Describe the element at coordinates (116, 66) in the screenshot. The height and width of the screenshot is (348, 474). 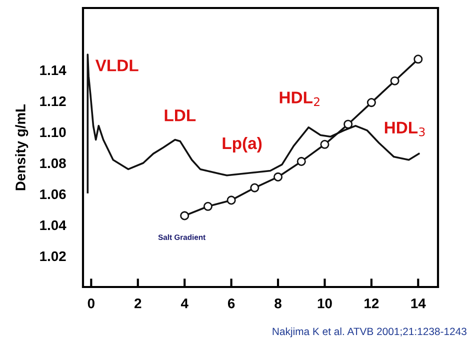
I see `annotation: VLDL` at that location.